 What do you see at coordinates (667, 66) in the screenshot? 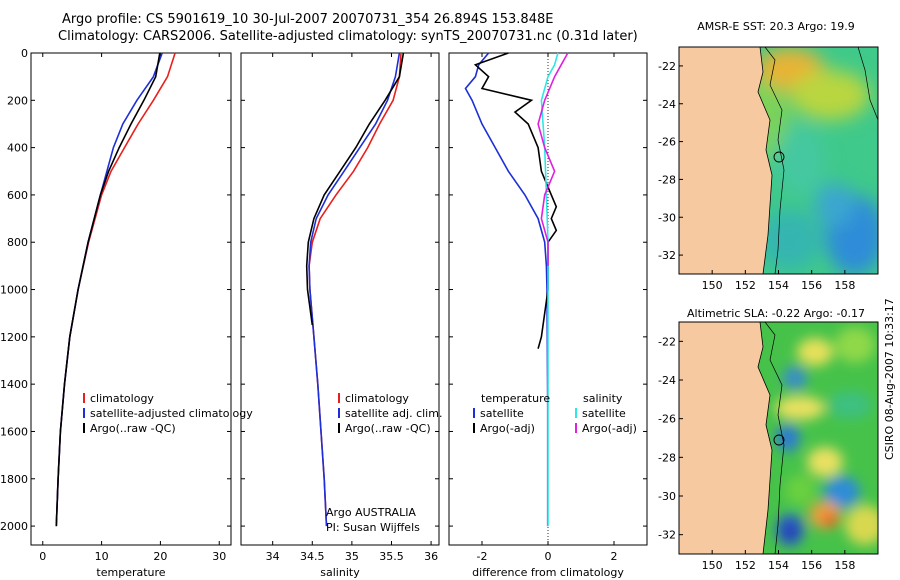
I see `sst-map-ytick-label: -22` at bounding box center [667, 66].